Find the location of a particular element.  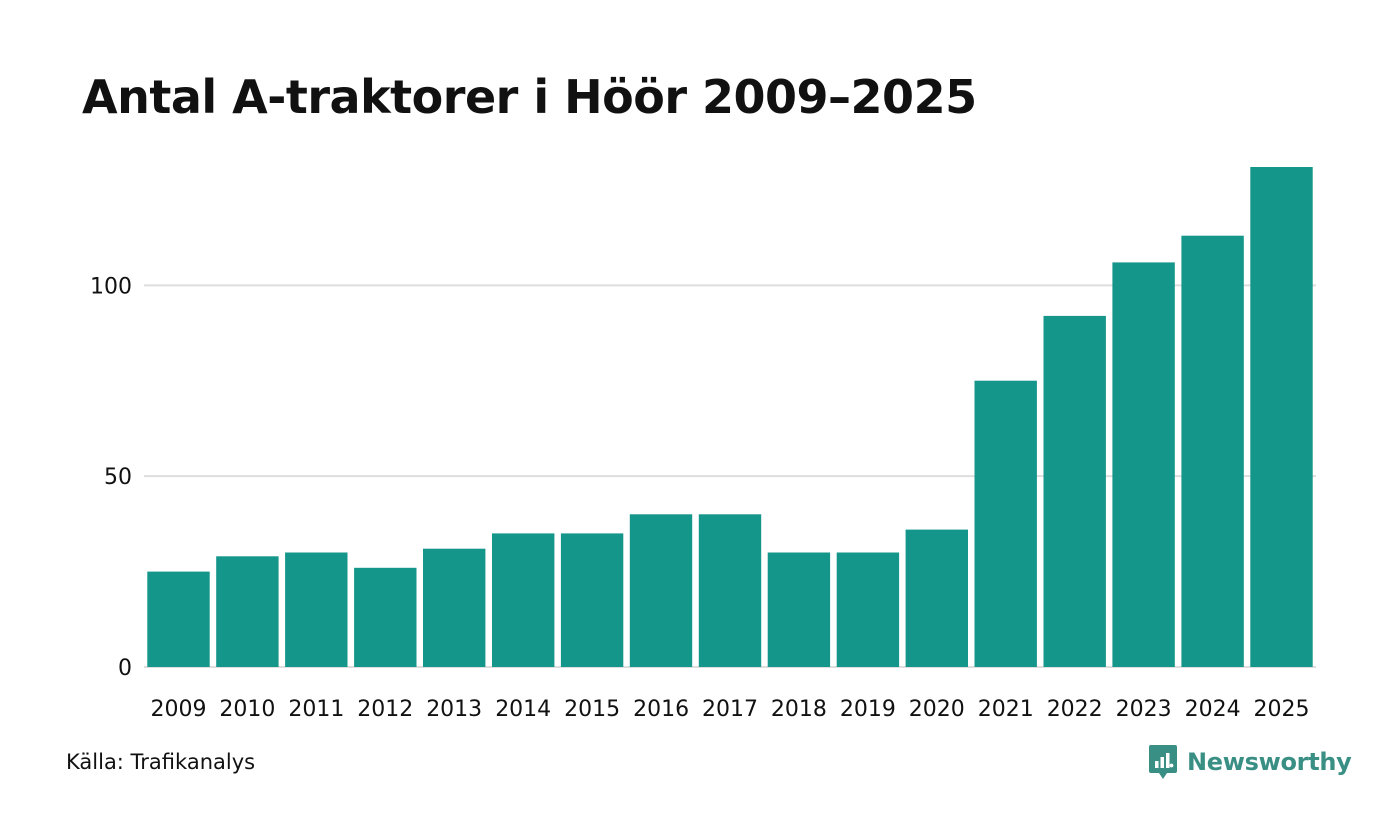

x-tick-label: 2020 is located at coordinates (937, 709).